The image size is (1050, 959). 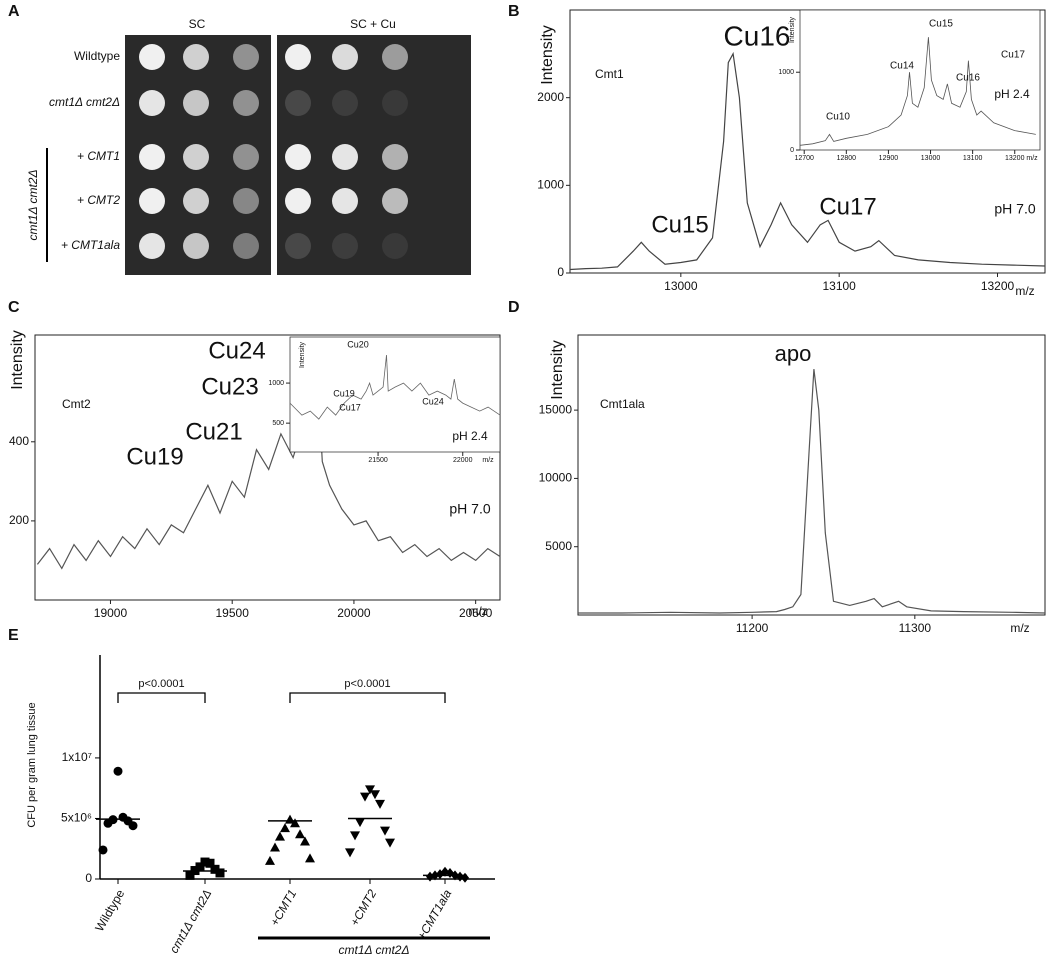 What do you see at coordinates (514, 307) in the screenshot?
I see `panel-label: D` at bounding box center [514, 307].